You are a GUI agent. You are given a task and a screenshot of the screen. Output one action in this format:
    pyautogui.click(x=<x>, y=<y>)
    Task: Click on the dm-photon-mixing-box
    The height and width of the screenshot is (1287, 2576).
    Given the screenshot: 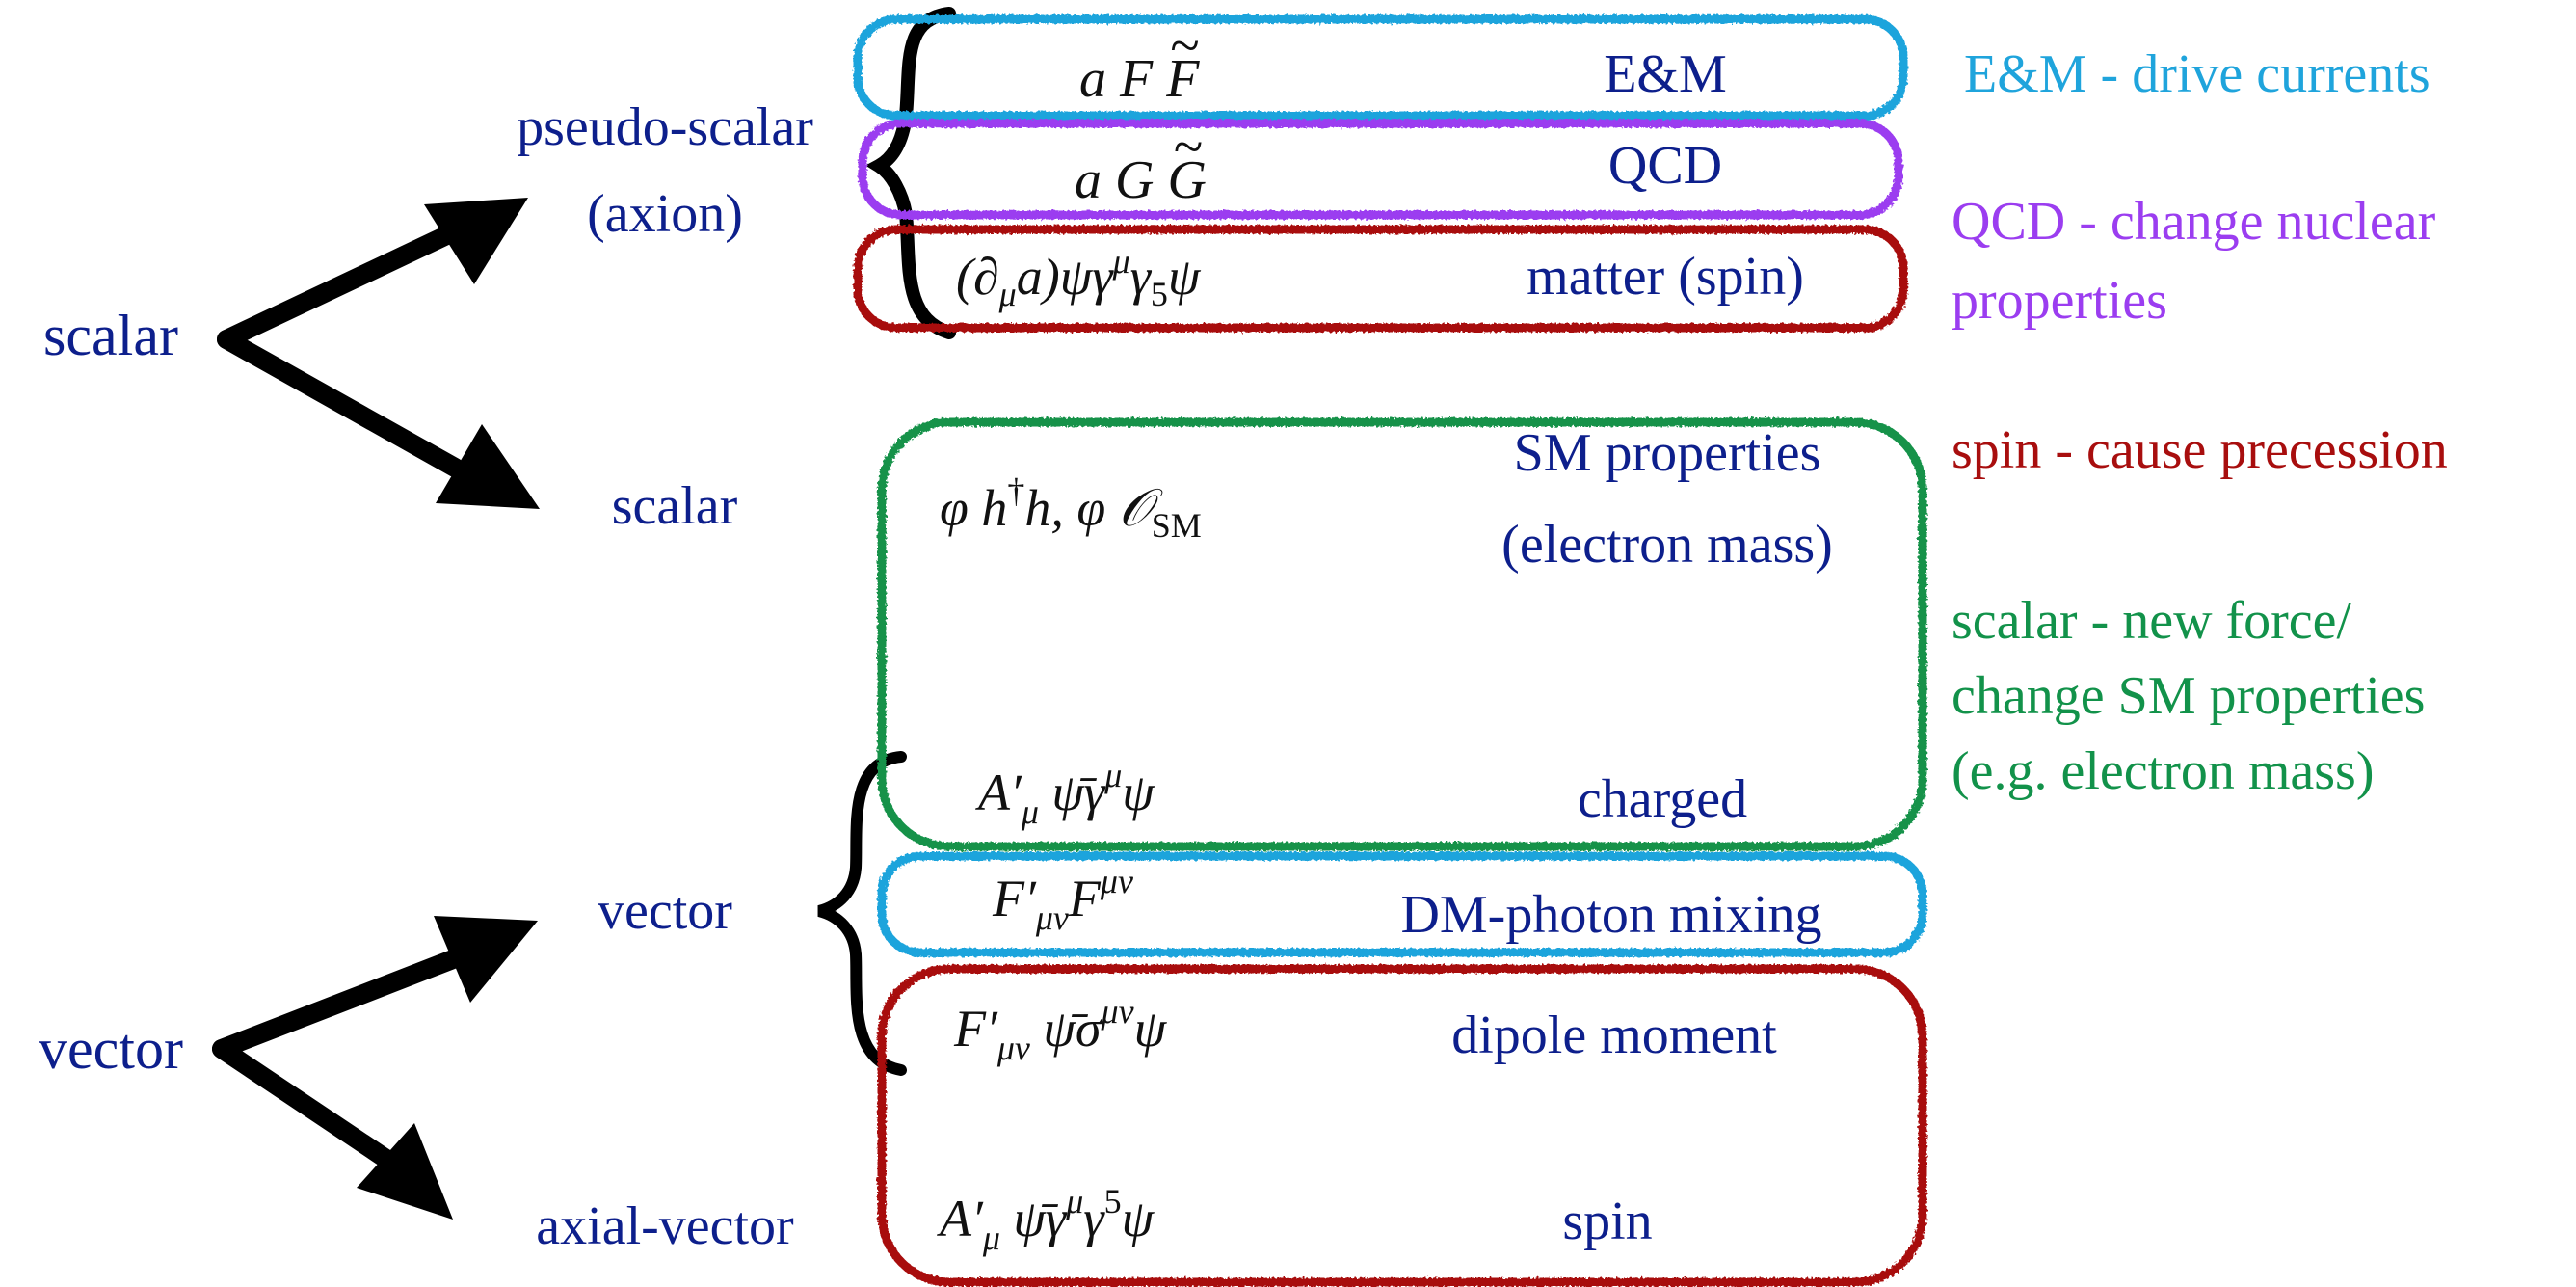 What is the action you would take?
    pyautogui.click(x=1402, y=904)
    